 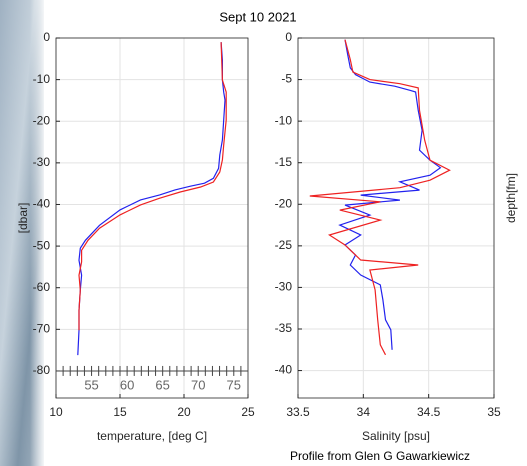 I want to click on x-tick-label: 34, so click(x=364, y=412).